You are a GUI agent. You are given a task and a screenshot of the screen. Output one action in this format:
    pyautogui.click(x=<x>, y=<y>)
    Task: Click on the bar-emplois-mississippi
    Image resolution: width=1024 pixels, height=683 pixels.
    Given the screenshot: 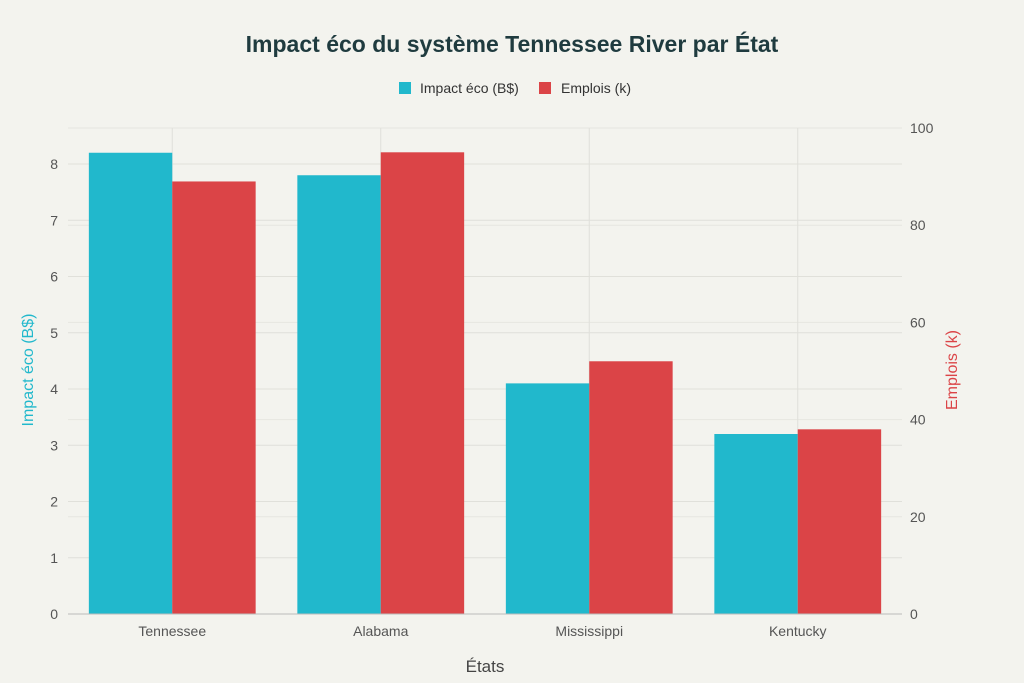 What is the action you would take?
    pyautogui.click(x=631, y=487)
    